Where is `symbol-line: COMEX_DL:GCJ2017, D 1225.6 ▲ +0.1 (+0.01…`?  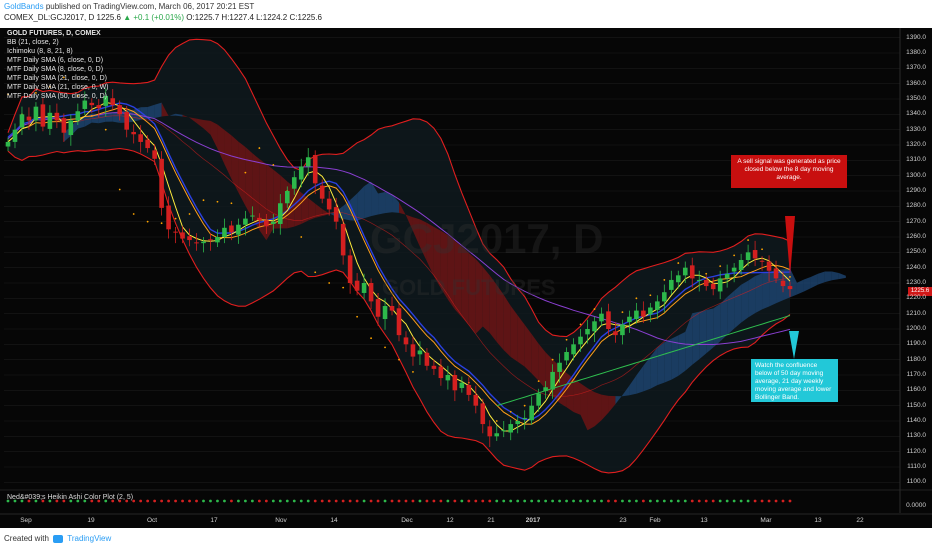
symbol-line: COMEX_DL:GCJ2017, D 1225.6 ▲ +0.1 (+0.01… is located at coordinates (163, 17).